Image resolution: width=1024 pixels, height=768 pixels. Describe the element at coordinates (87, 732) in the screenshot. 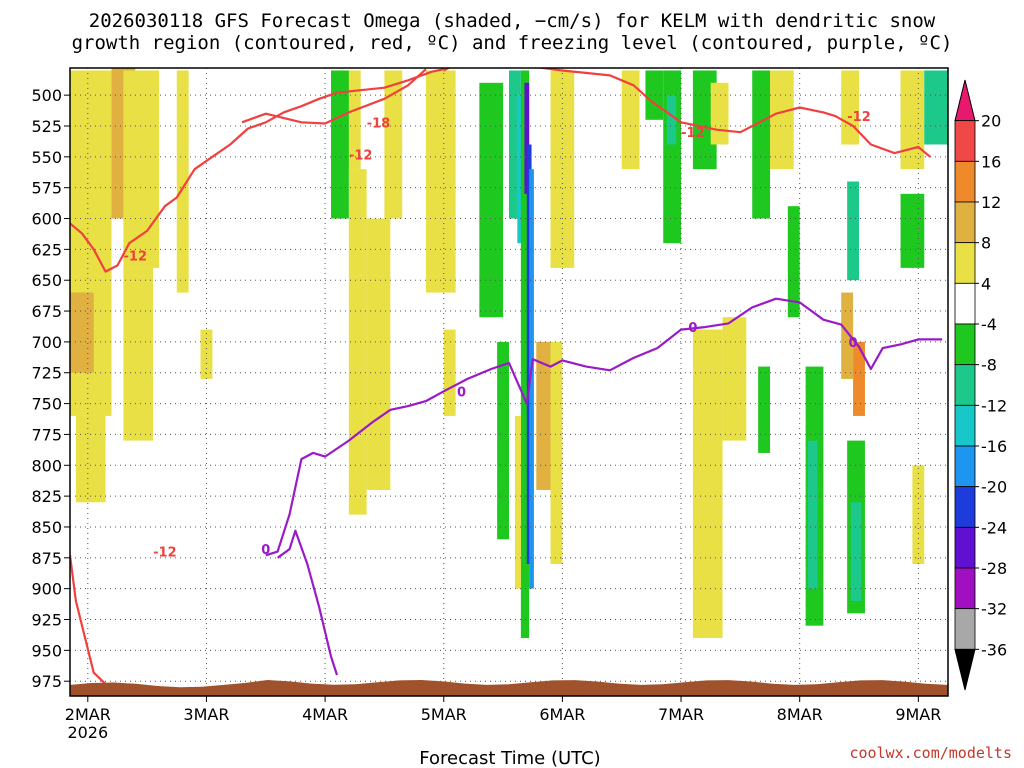

I see `x-tick-year: 2026` at that location.